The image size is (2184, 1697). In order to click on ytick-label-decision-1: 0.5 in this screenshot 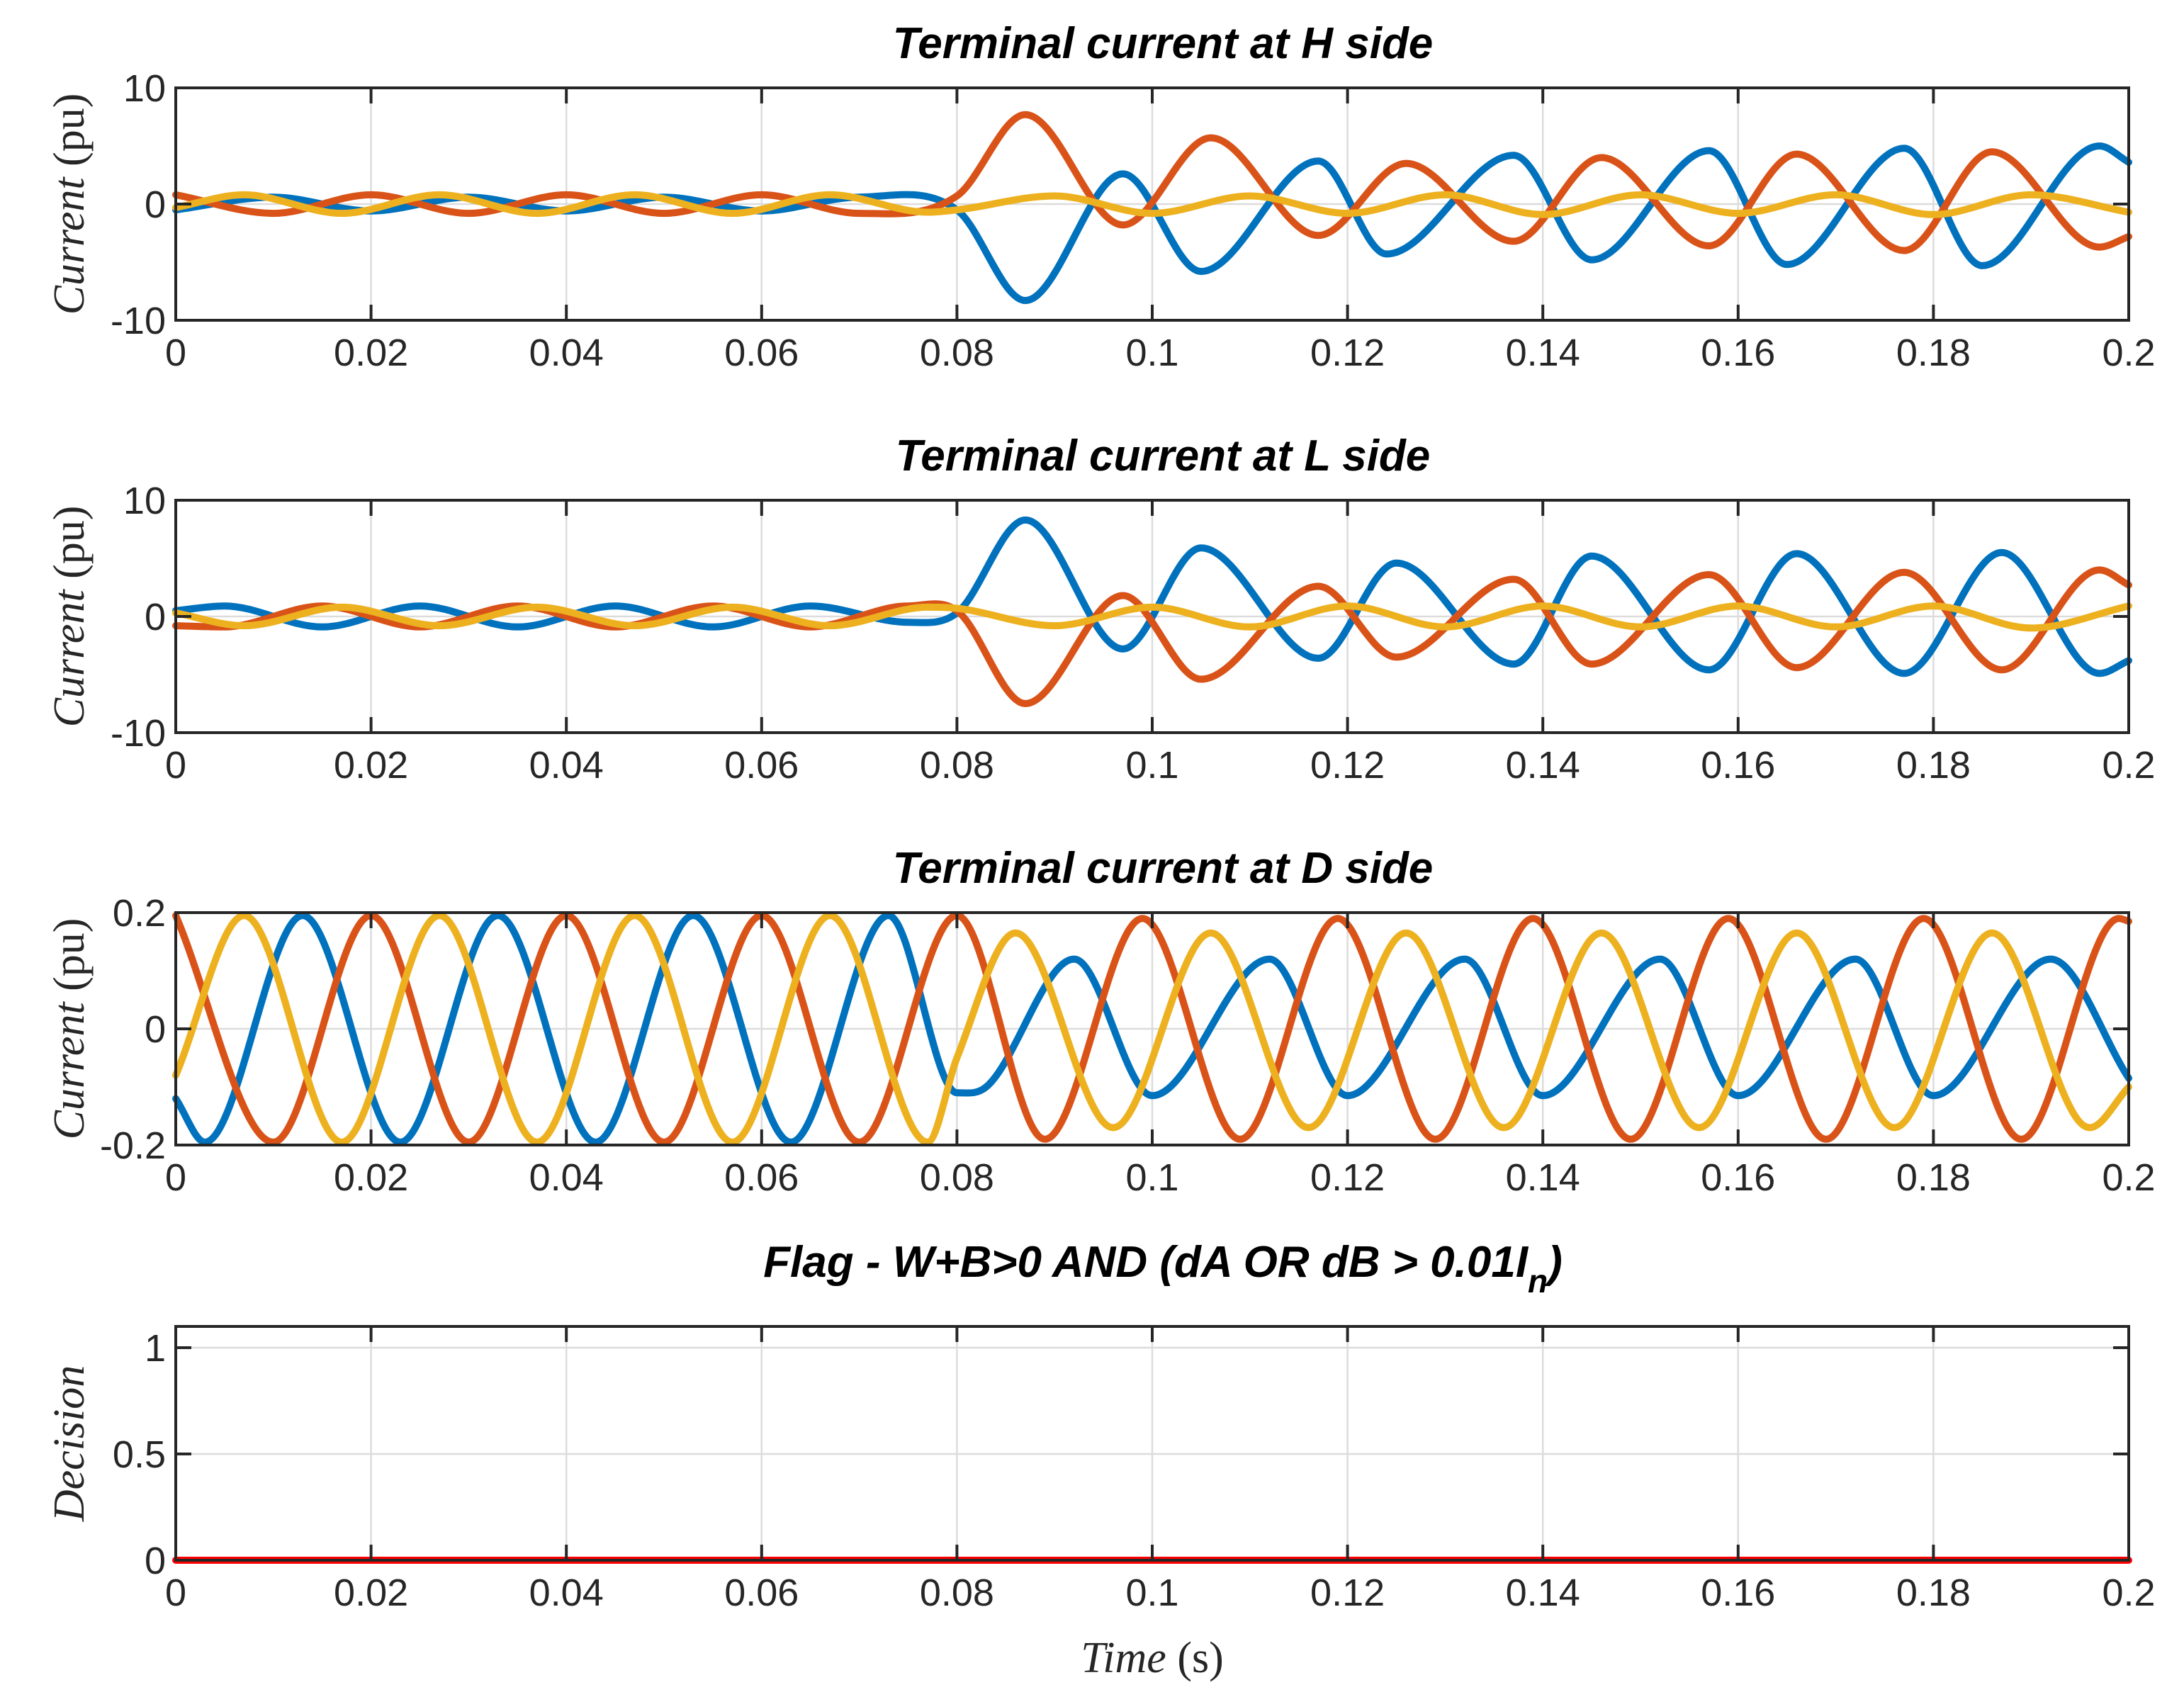, I will do `click(139, 1454)`.